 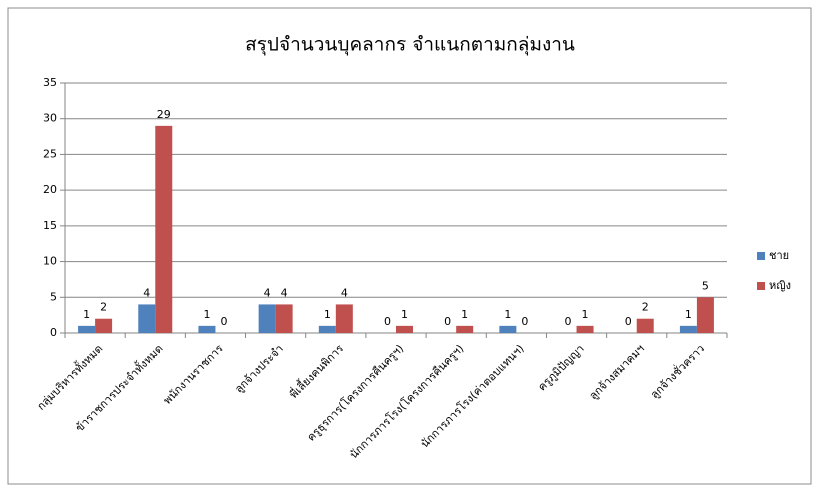 What do you see at coordinates (50, 153) in the screenshot?
I see `y-tick-label: 25` at bounding box center [50, 153].